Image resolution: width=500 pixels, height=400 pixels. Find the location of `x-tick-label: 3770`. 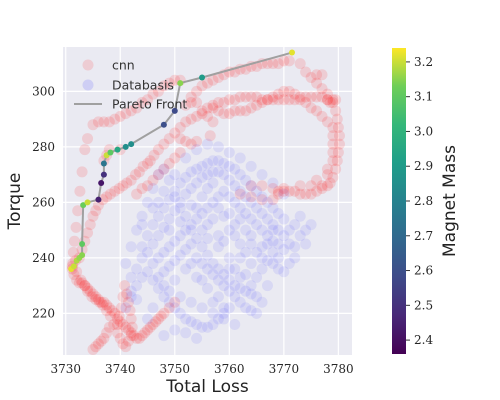

x-tick-label: 3770 is located at coordinates (284, 369).